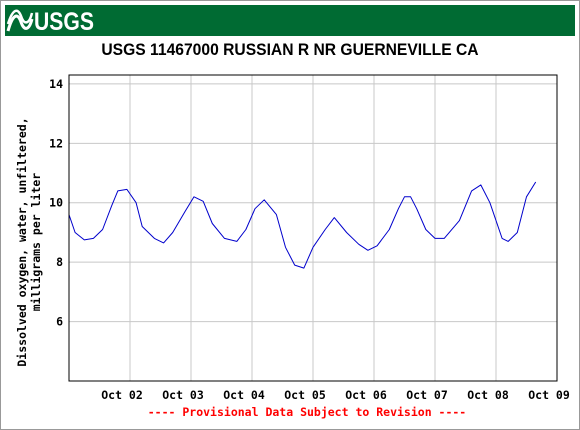  Describe the element at coordinates (427, 395) in the screenshot. I see `x-tick-label: Oct 07` at that location.